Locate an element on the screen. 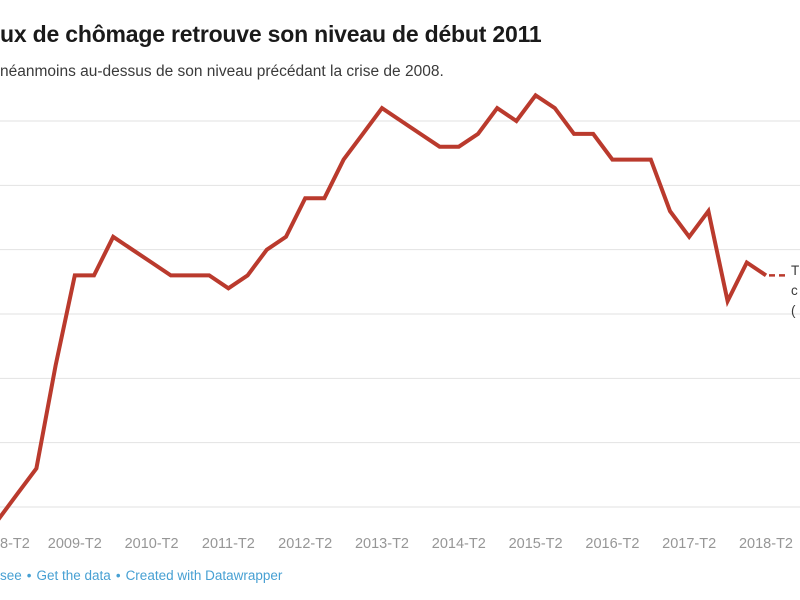  line-end-label-line: ( is located at coordinates (793, 310).